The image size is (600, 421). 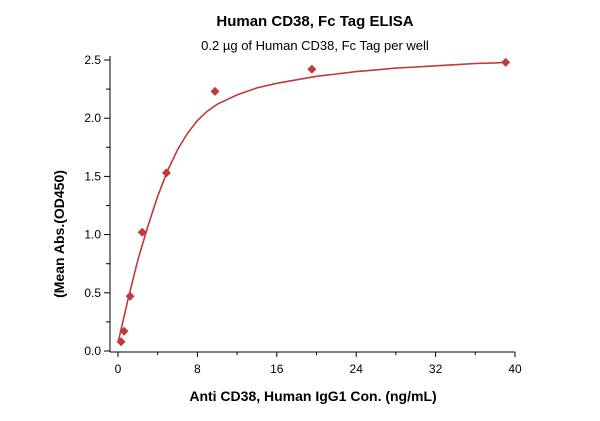 What do you see at coordinates (315, 45) in the screenshot?
I see `chart-subtitle: 0.2 µg of Human CD38, Fc Tag per well` at bounding box center [315, 45].